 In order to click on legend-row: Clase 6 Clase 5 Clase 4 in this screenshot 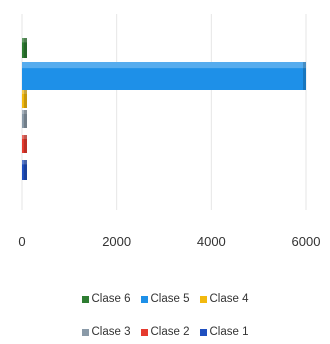, I will do `click(165, 299)`.